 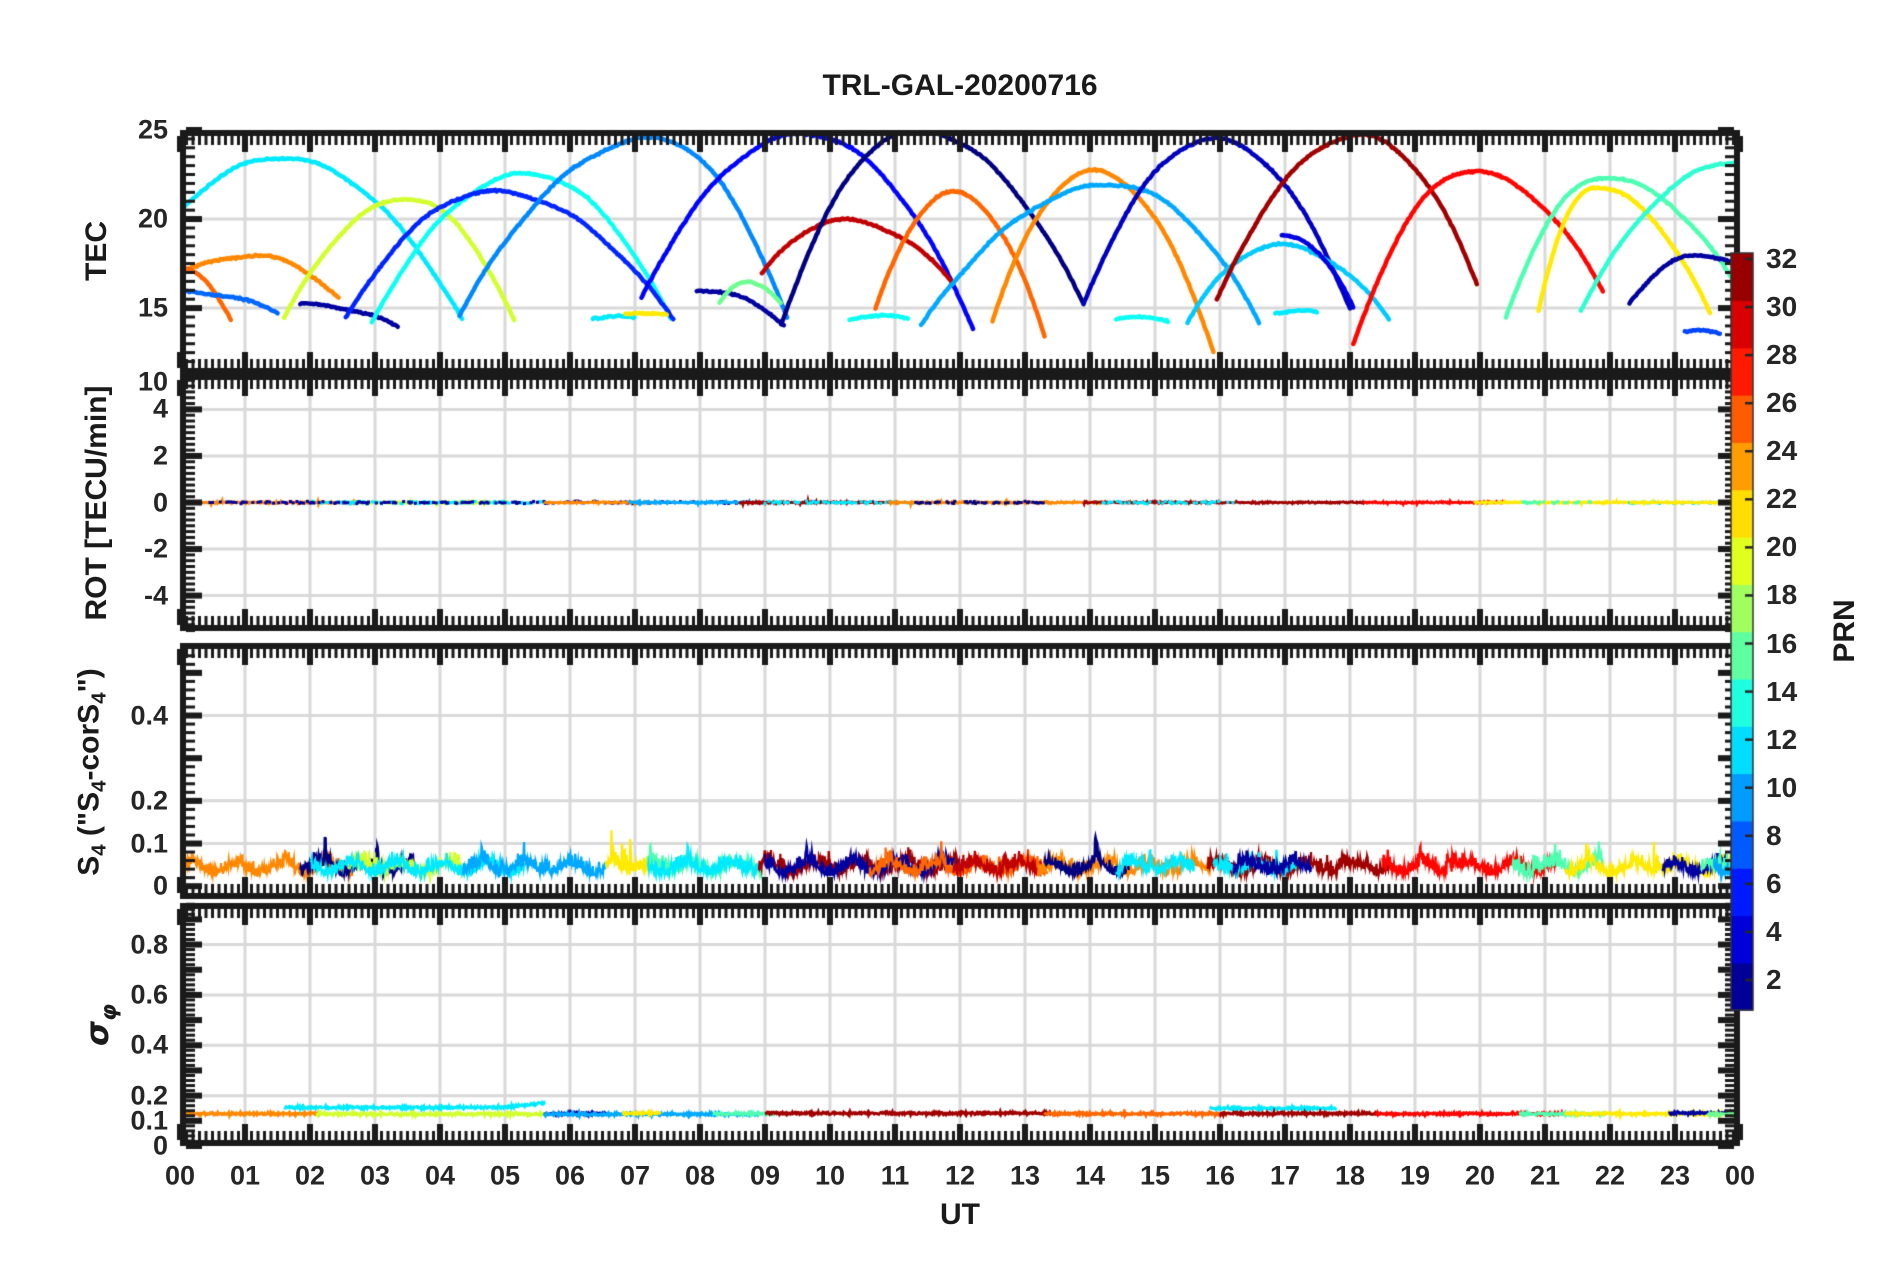 What do you see at coordinates (155, 548) in the screenshot?
I see `y-tick-label-rot: -2` at bounding box center [155, 548].